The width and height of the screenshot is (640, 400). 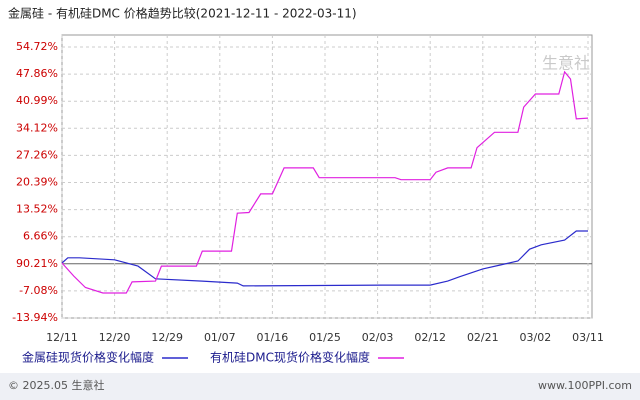 I want to click on footer-right: www.100PPI.com, so click(x=585, y=385).